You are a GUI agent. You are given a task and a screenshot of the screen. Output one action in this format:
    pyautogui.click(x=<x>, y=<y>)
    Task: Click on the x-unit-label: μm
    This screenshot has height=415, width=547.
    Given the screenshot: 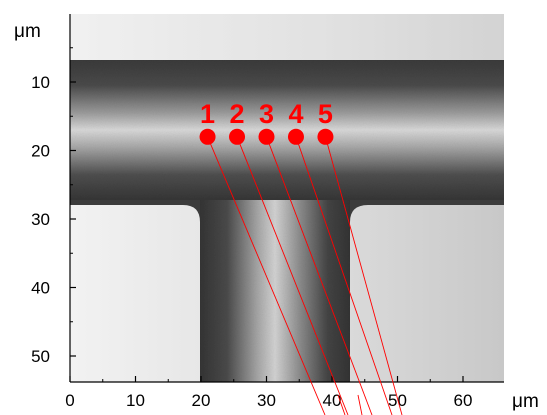 What is the action you would take?
    pyautogui.click(x=525, y=401)
    